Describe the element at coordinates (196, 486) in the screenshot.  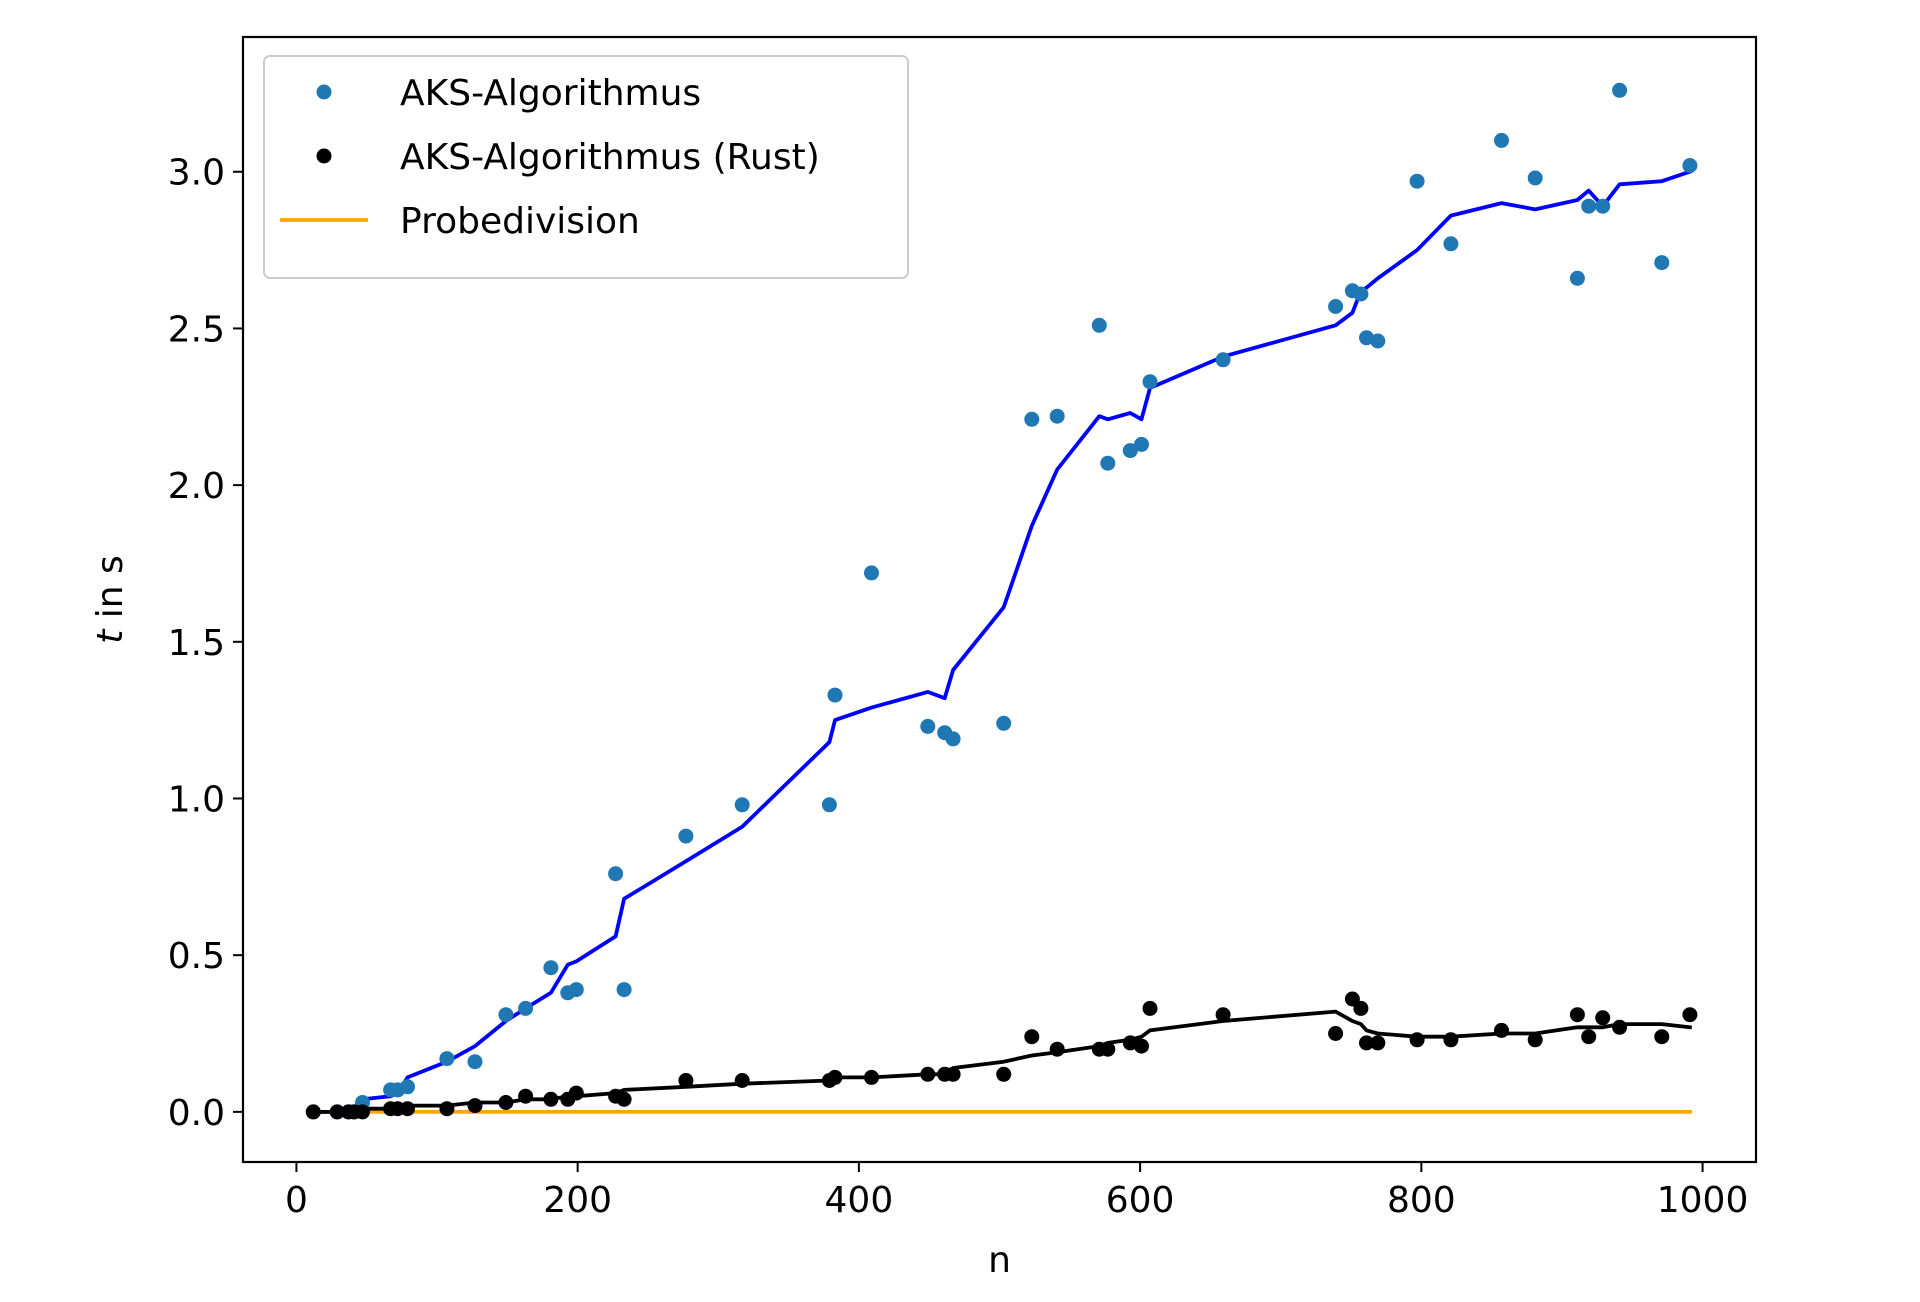
I see `y-tick-label: 2.0` at that location.